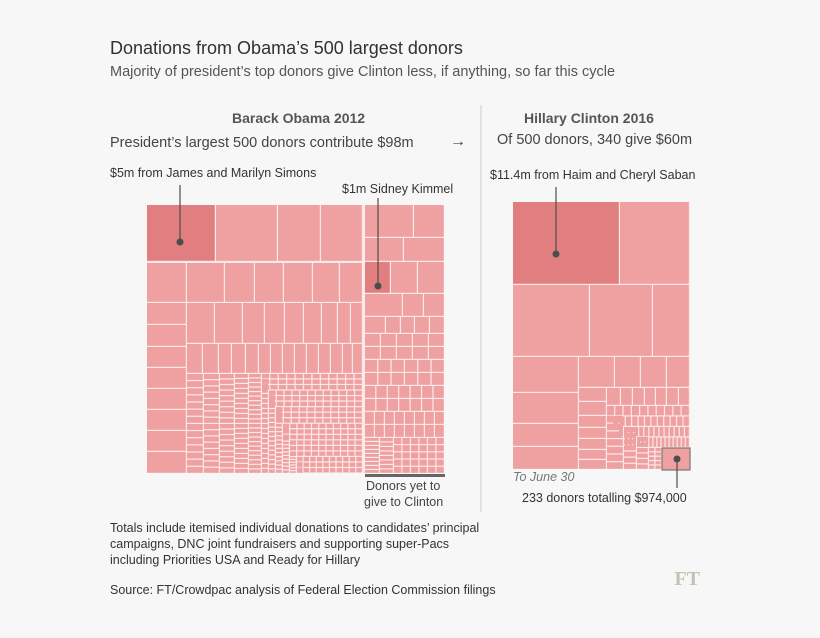 The width and height of the screenshot is (820, 638). I want to click on date-note: To June 30, so click(544, 477).